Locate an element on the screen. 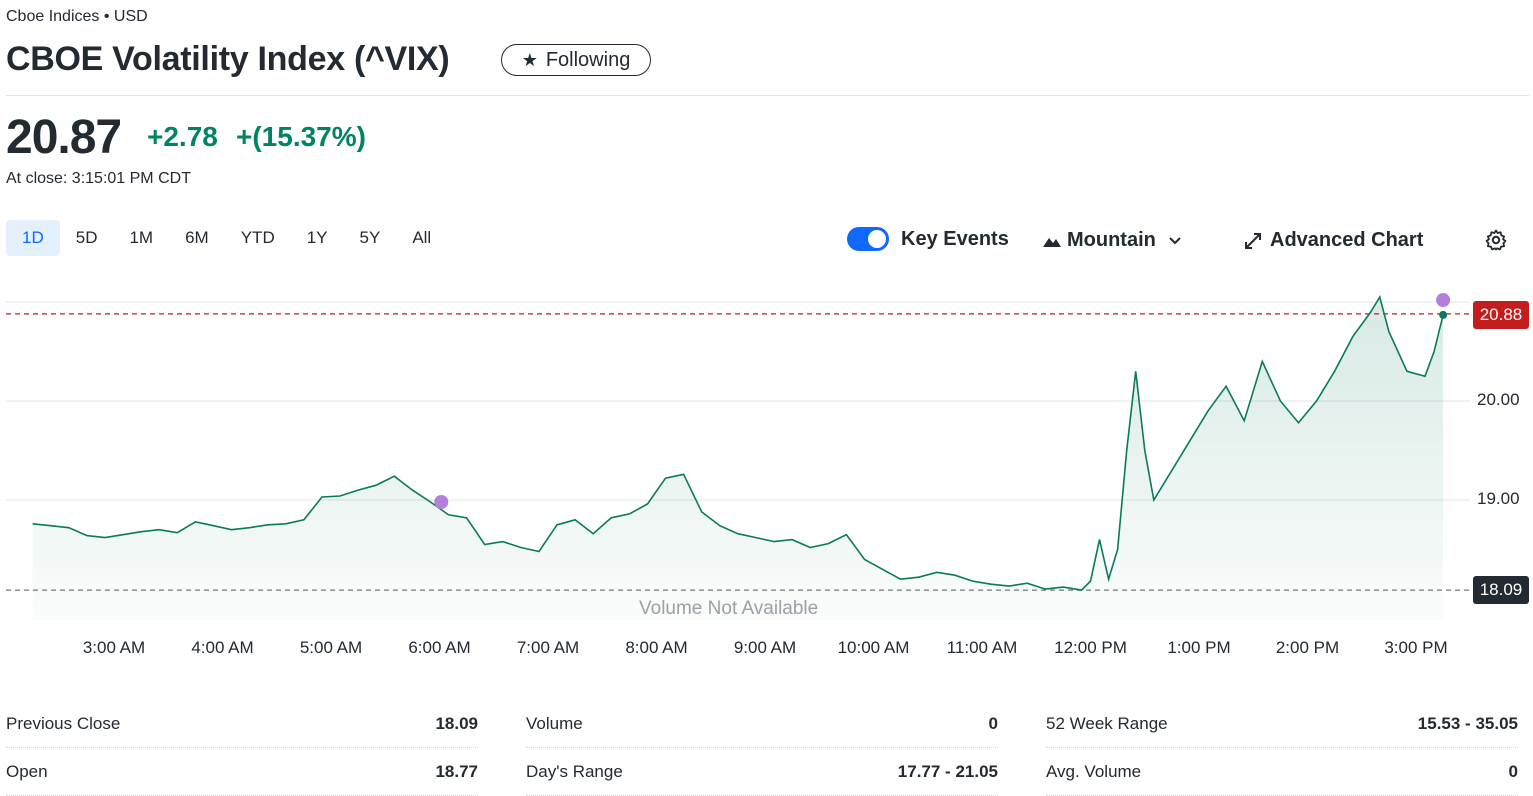  price-change-percent: +(15.37%) is located at coordinates (301, 136).